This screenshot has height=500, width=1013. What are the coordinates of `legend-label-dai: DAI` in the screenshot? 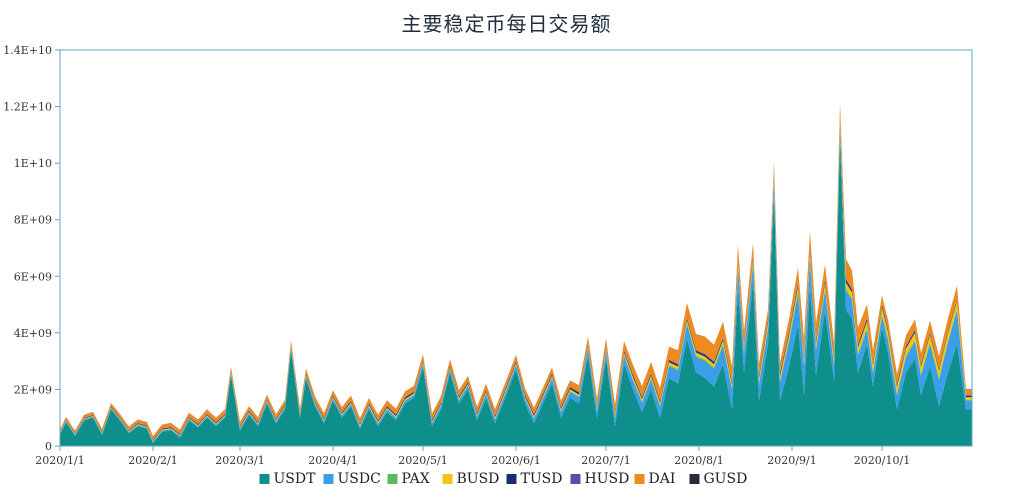 It's located at (662, 479).